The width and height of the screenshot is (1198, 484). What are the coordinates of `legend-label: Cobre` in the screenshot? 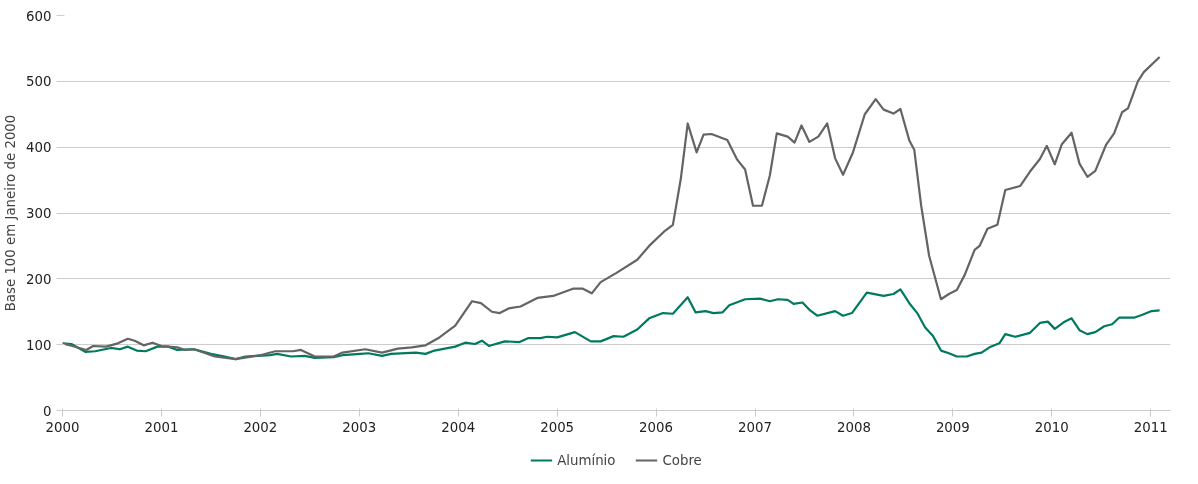 It's located at (682, 460).